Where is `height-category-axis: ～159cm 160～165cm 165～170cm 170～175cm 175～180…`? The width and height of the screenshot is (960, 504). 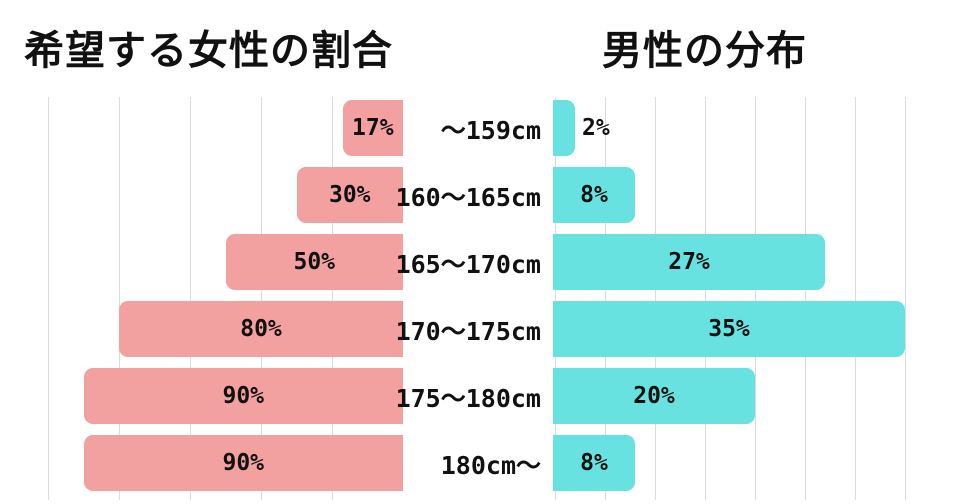 height-category-axis: ～159cm 160～165cm 165～170cm 170～175cm 175～180… is located at coordinates (474, 297).